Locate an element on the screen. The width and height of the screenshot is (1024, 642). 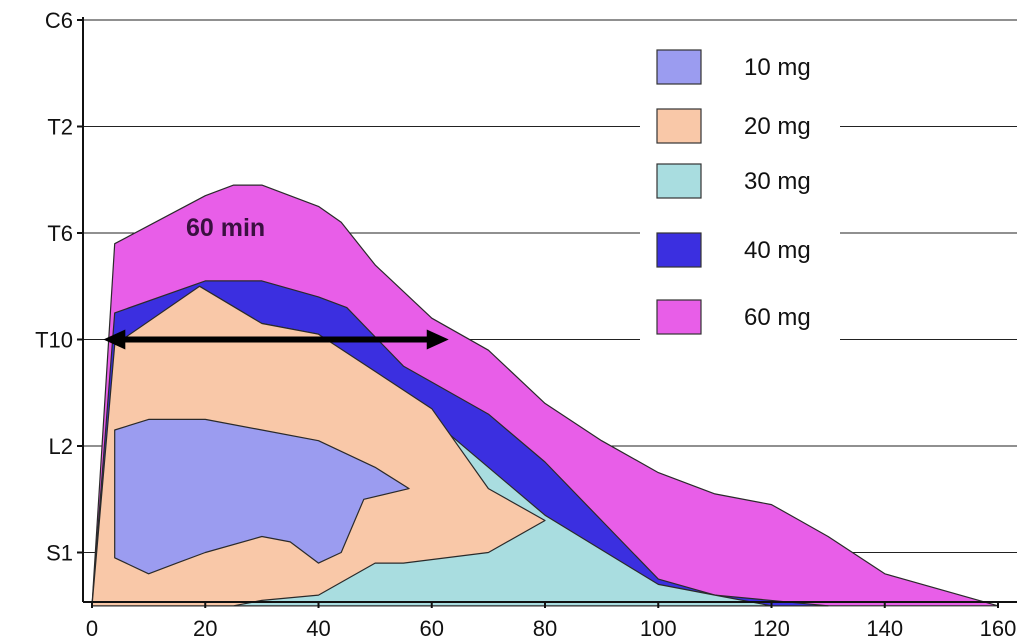
legend-label-60-mg: 60 mg is located at coordinates (777, 317).